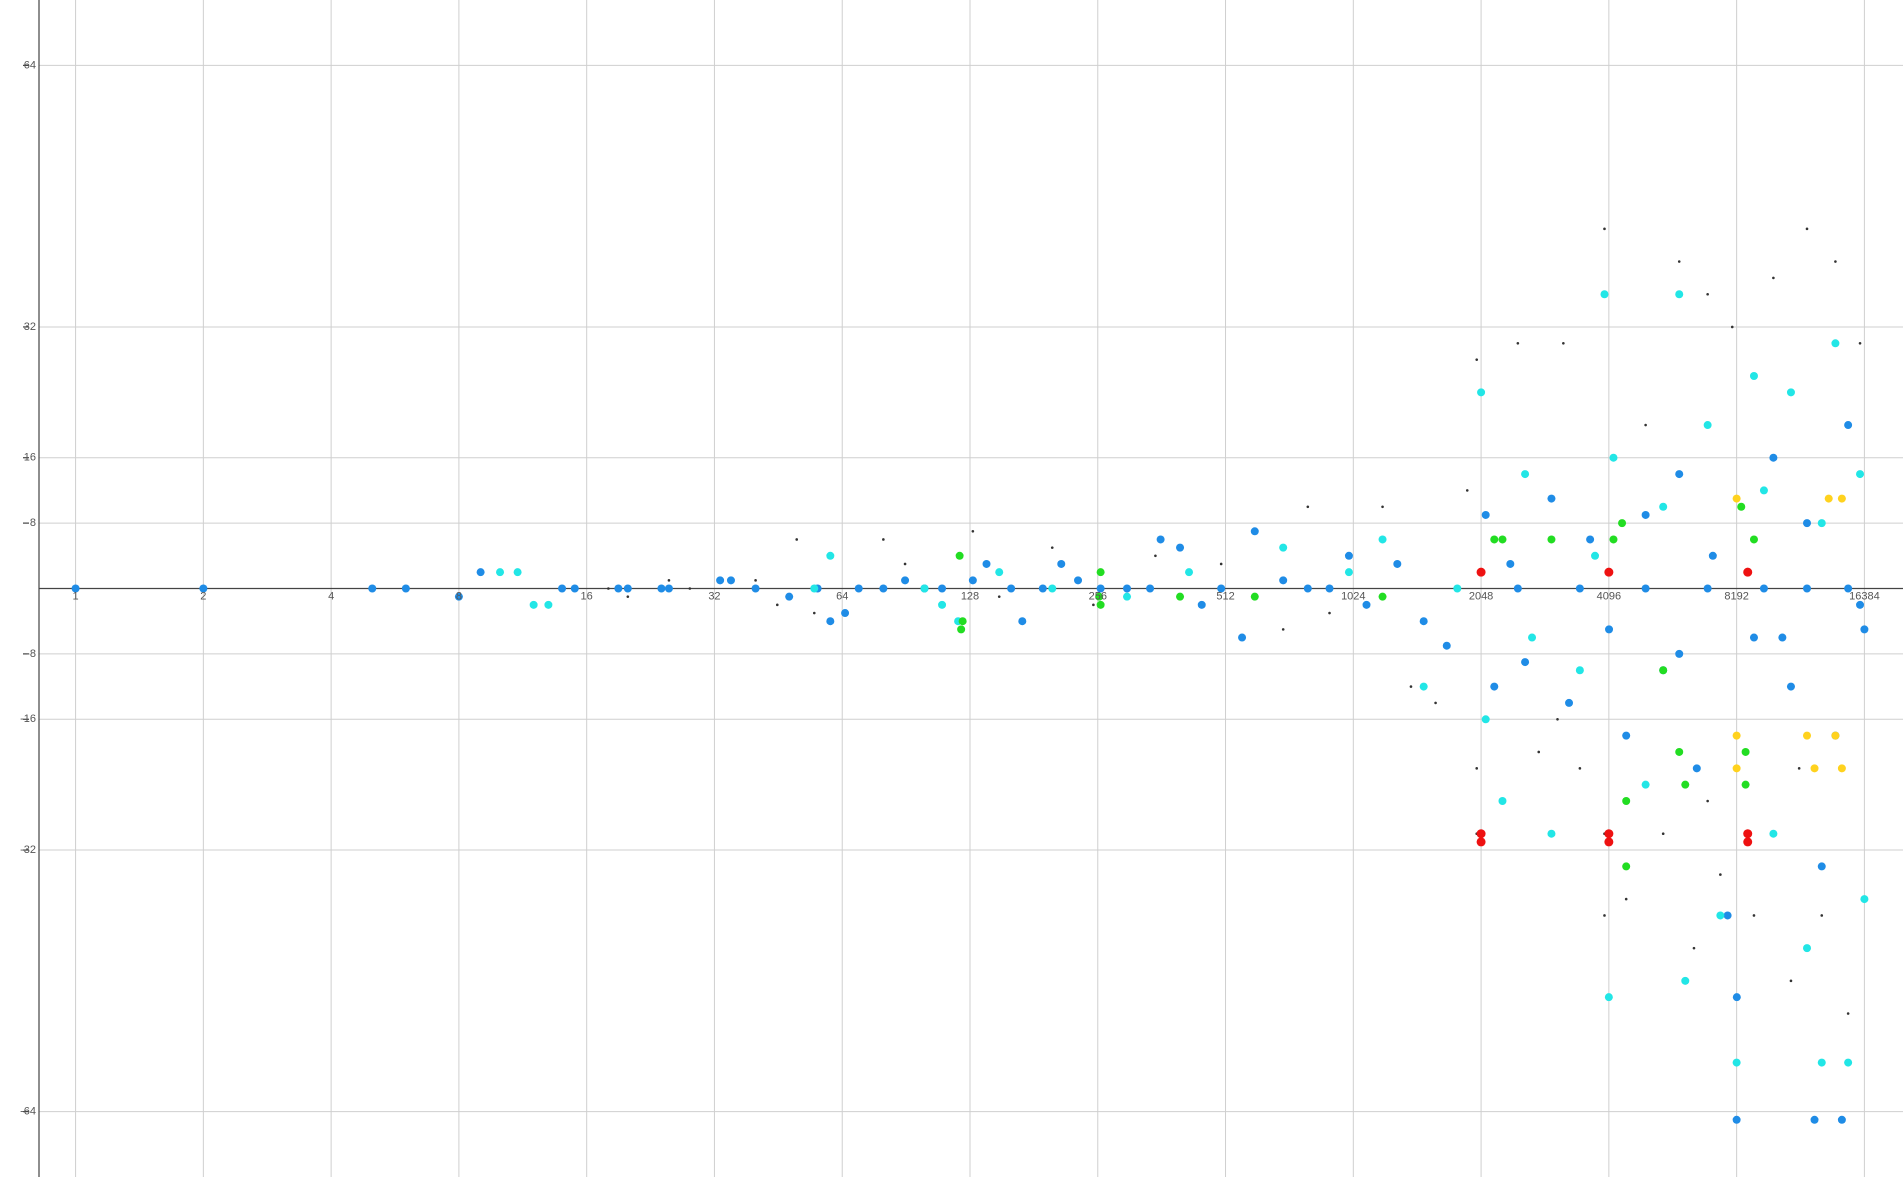 Image resolution: width=1903 pixels, height=1177 pixels. Describe the element at coordinates (1736, 596) in the screenshot. I see `x-tick-label: 8192` at that location.